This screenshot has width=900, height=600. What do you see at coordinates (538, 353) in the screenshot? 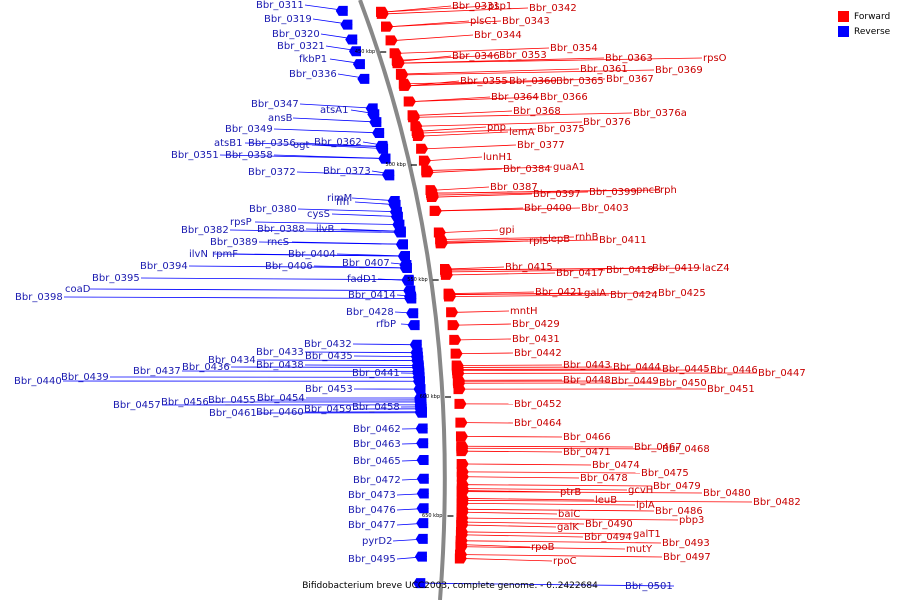
I see `gene-label-bbr-0442: Bbr_0442` at bounding box center [538, 353].